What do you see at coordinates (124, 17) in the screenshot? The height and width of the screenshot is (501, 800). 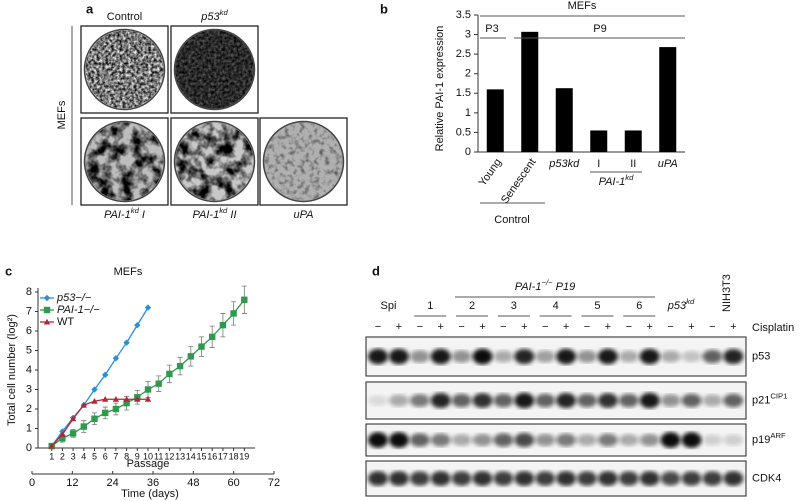 I see `label-part: Control` at bounding box center [124, 17].